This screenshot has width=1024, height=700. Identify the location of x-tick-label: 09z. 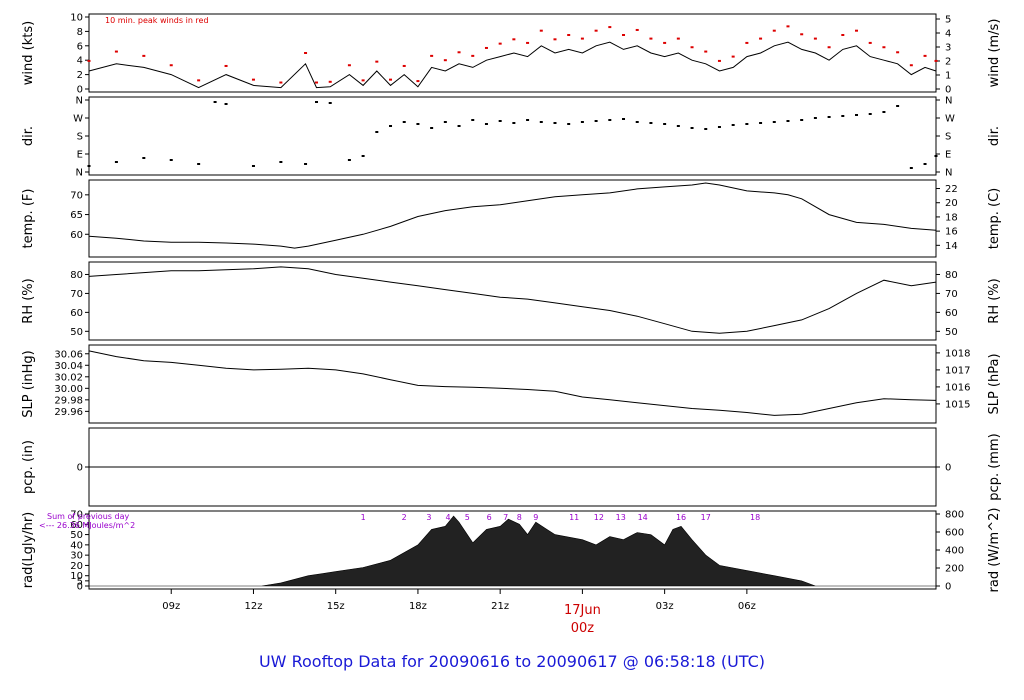
(171, 606).